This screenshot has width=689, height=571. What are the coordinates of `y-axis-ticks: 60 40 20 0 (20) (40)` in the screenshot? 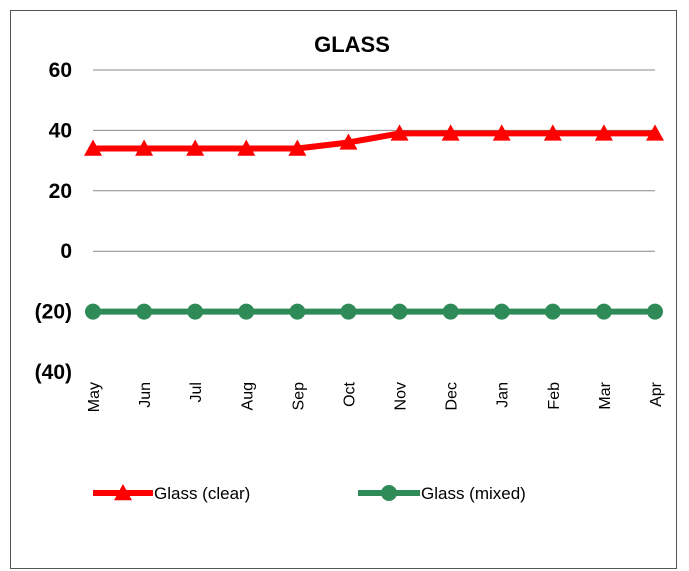 It's located at (53, 221).